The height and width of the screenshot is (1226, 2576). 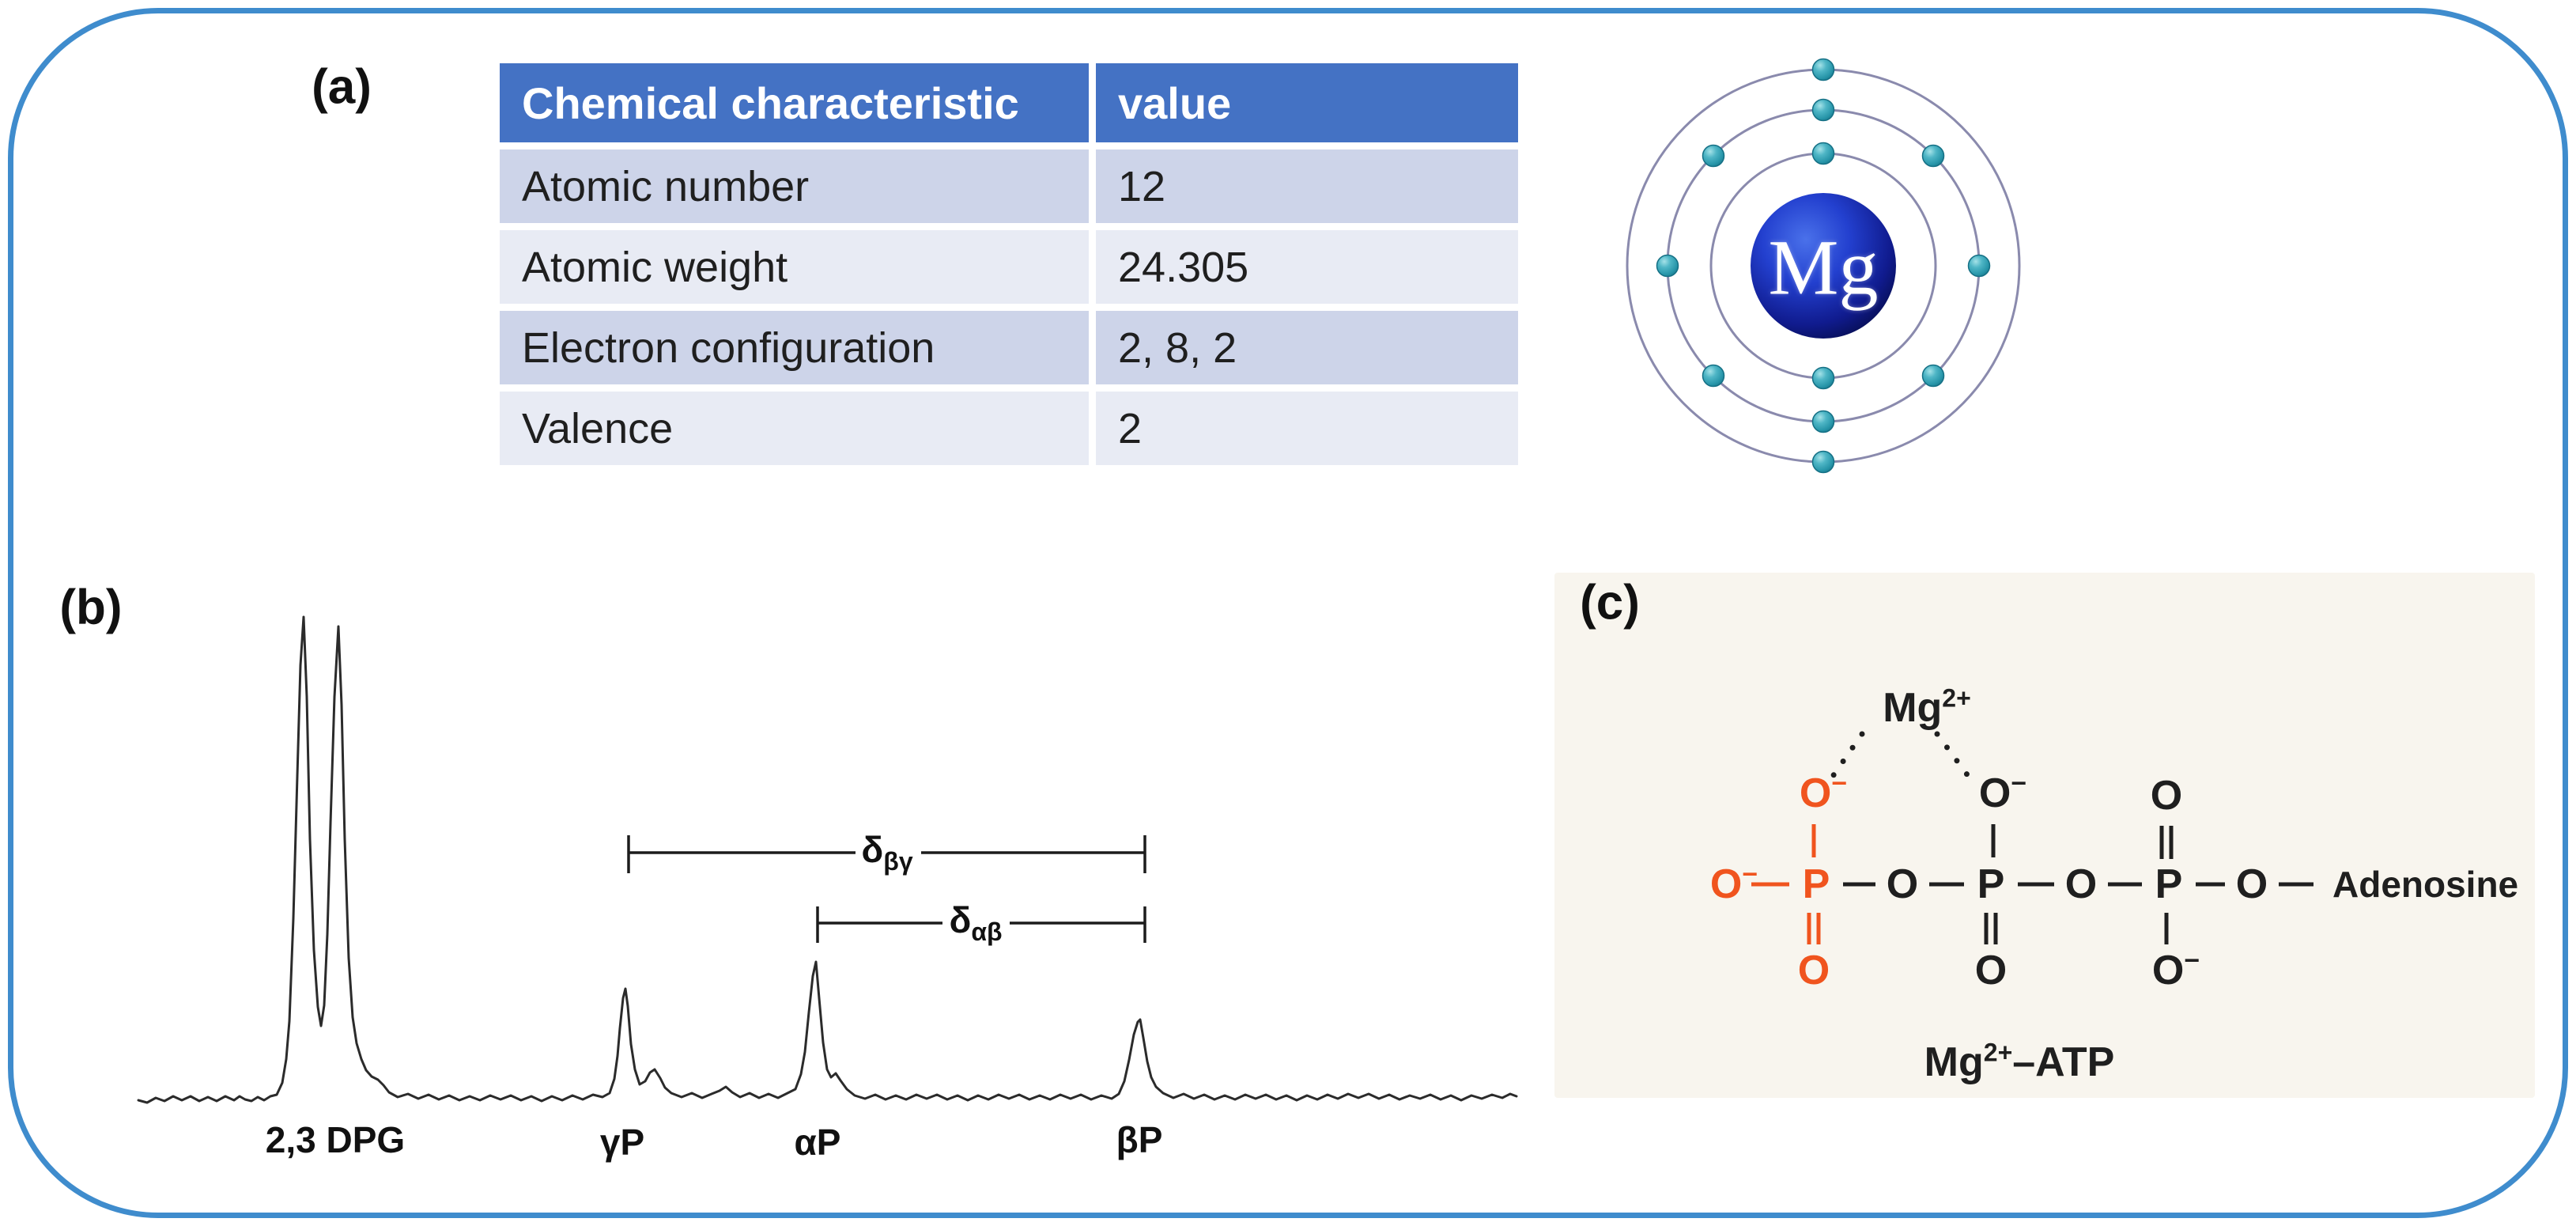 What do you see at coordinates (1998, 1052) in the screenshot?
I see `caption-charge: 2+` at bounding box center [1998, 1052].